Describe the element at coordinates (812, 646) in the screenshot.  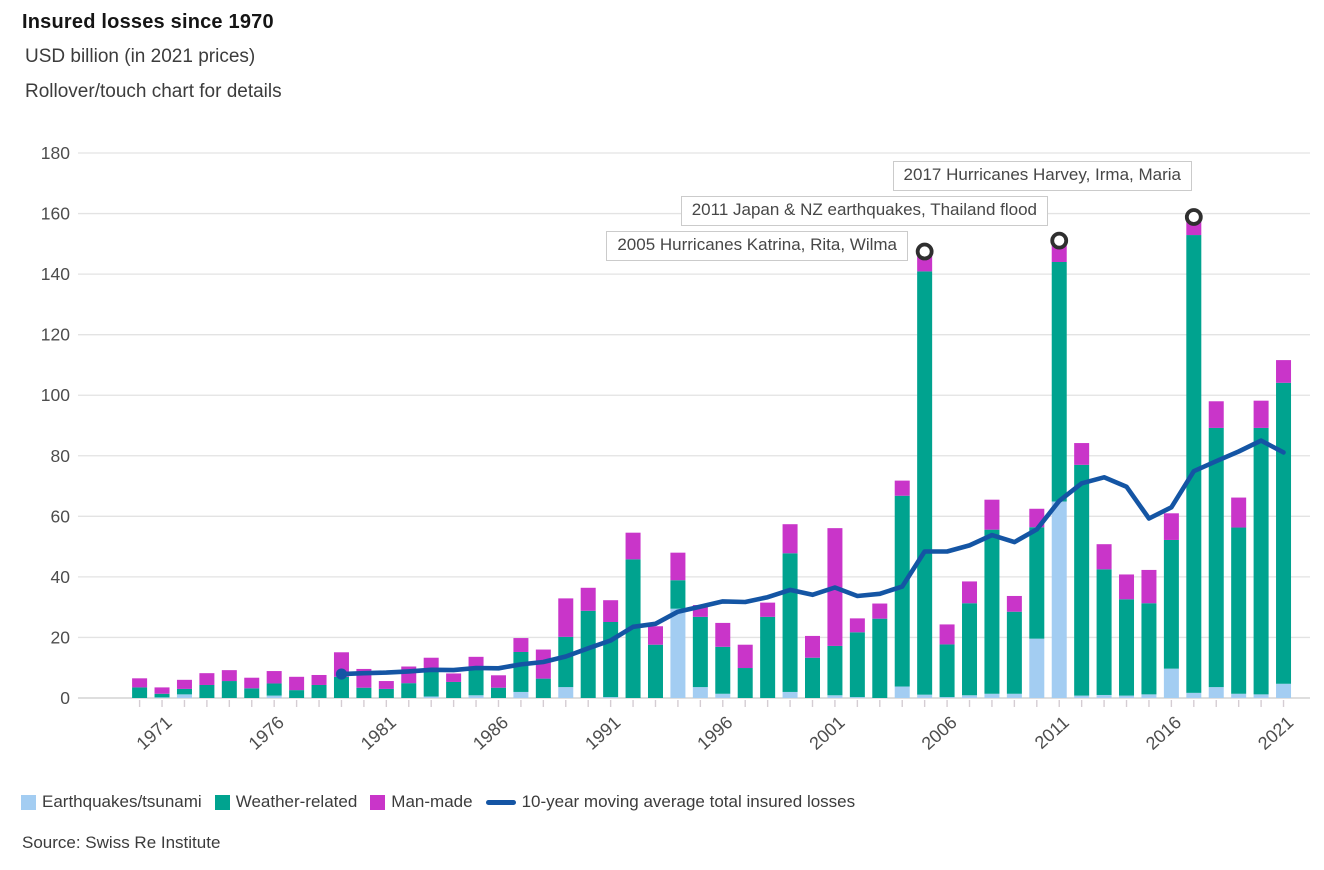
I see `bar-2000-man-made-segment` at that location.